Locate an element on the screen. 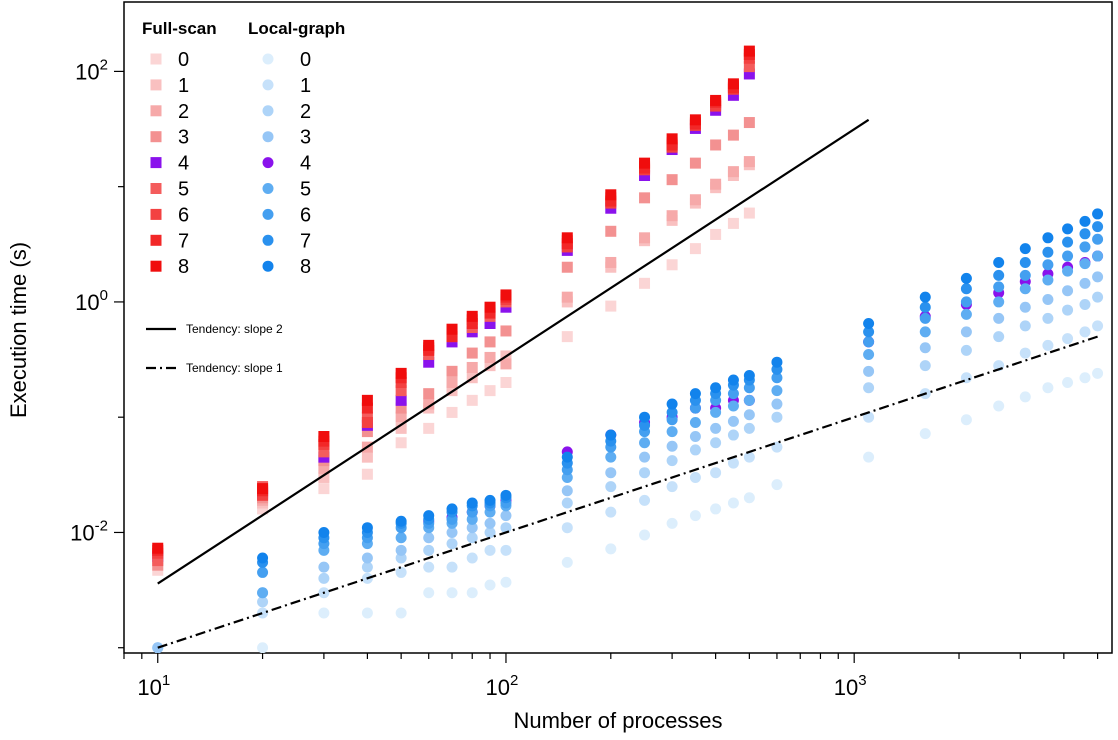 The height and width of the screenshot is (740, 1118). x-tick-label: 10² is located at coordinates (502, 686).